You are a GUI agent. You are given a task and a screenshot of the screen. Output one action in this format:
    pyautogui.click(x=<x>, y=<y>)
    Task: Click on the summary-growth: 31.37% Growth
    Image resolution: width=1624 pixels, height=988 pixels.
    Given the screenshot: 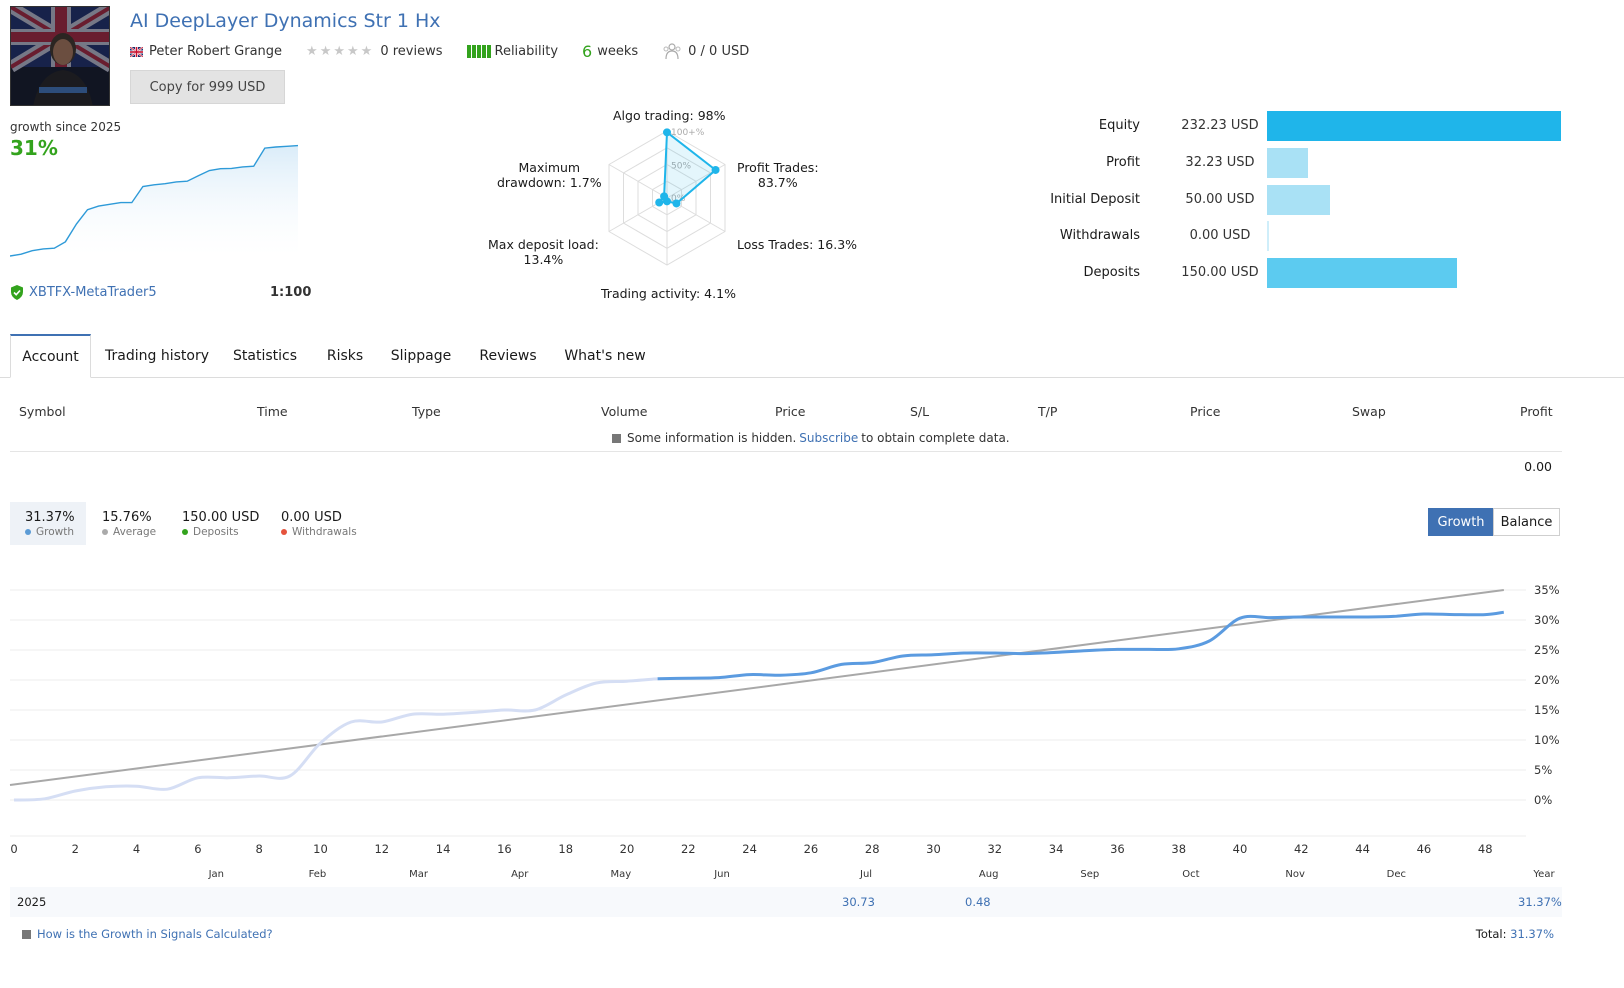 What is the action you would take?
    pyautogui.click(x=48, y=523)
    